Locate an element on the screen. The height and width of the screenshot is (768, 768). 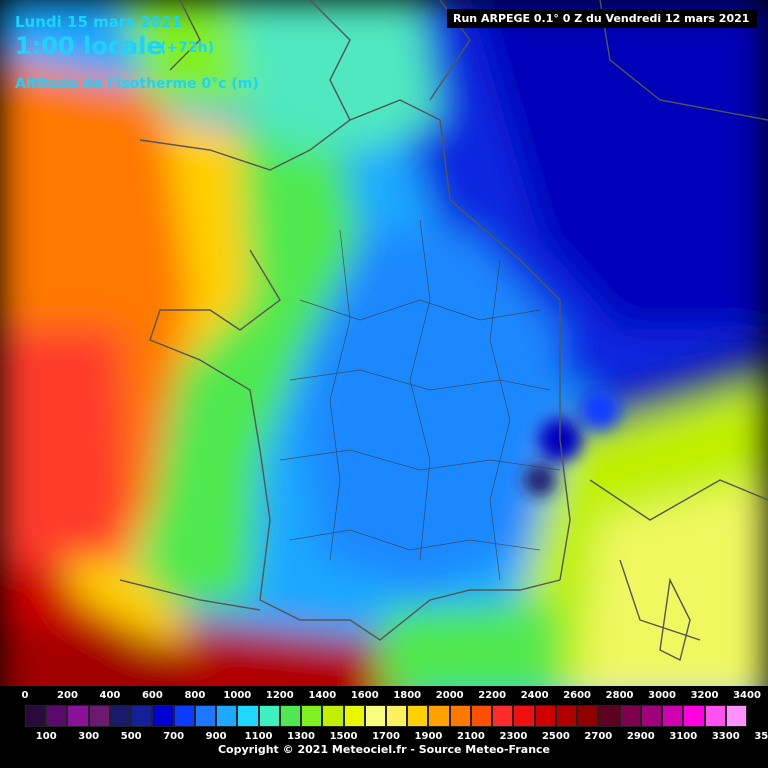
legend-tick-label: 1200 is located at coordinates (279, 695).